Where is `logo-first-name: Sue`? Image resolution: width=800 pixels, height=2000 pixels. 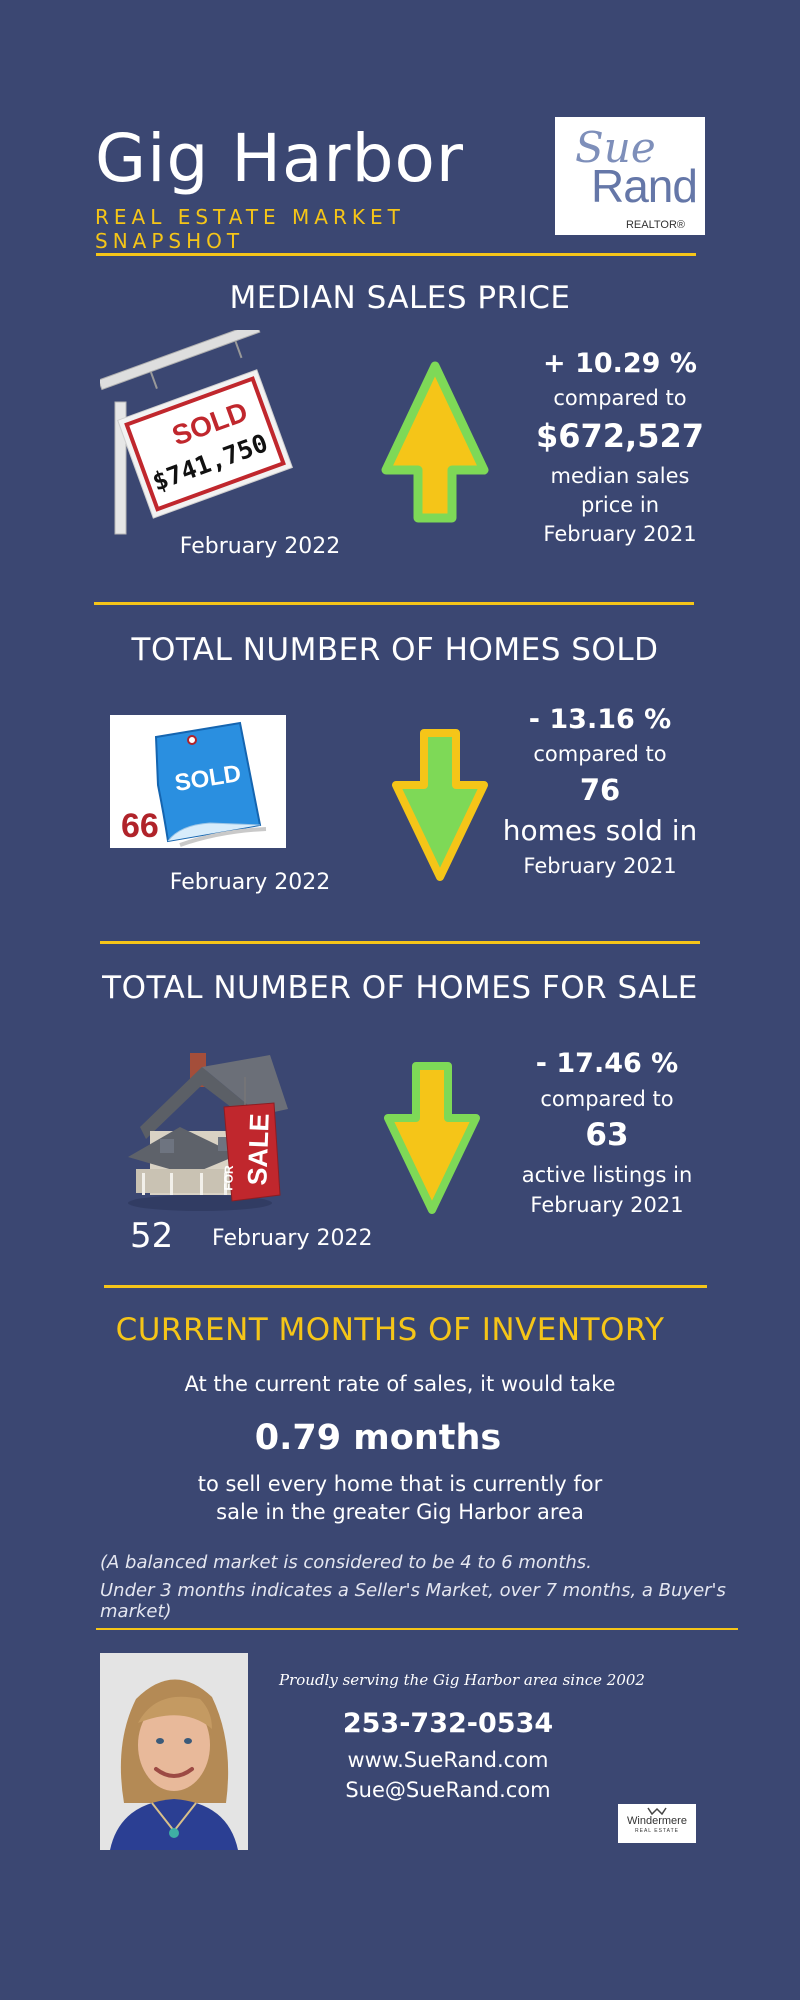
logo-first-name: Sue is located at coordinates (615, 147).